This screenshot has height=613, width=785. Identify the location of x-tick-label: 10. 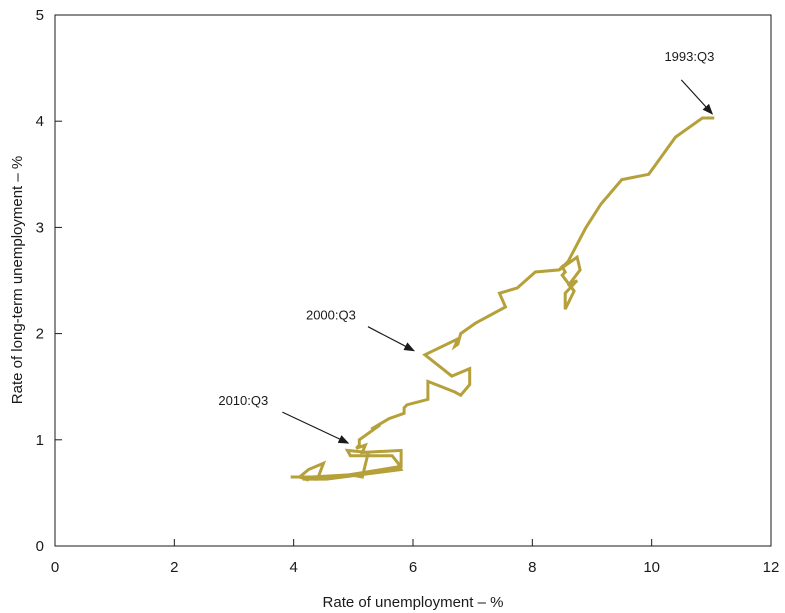
(651, 567).